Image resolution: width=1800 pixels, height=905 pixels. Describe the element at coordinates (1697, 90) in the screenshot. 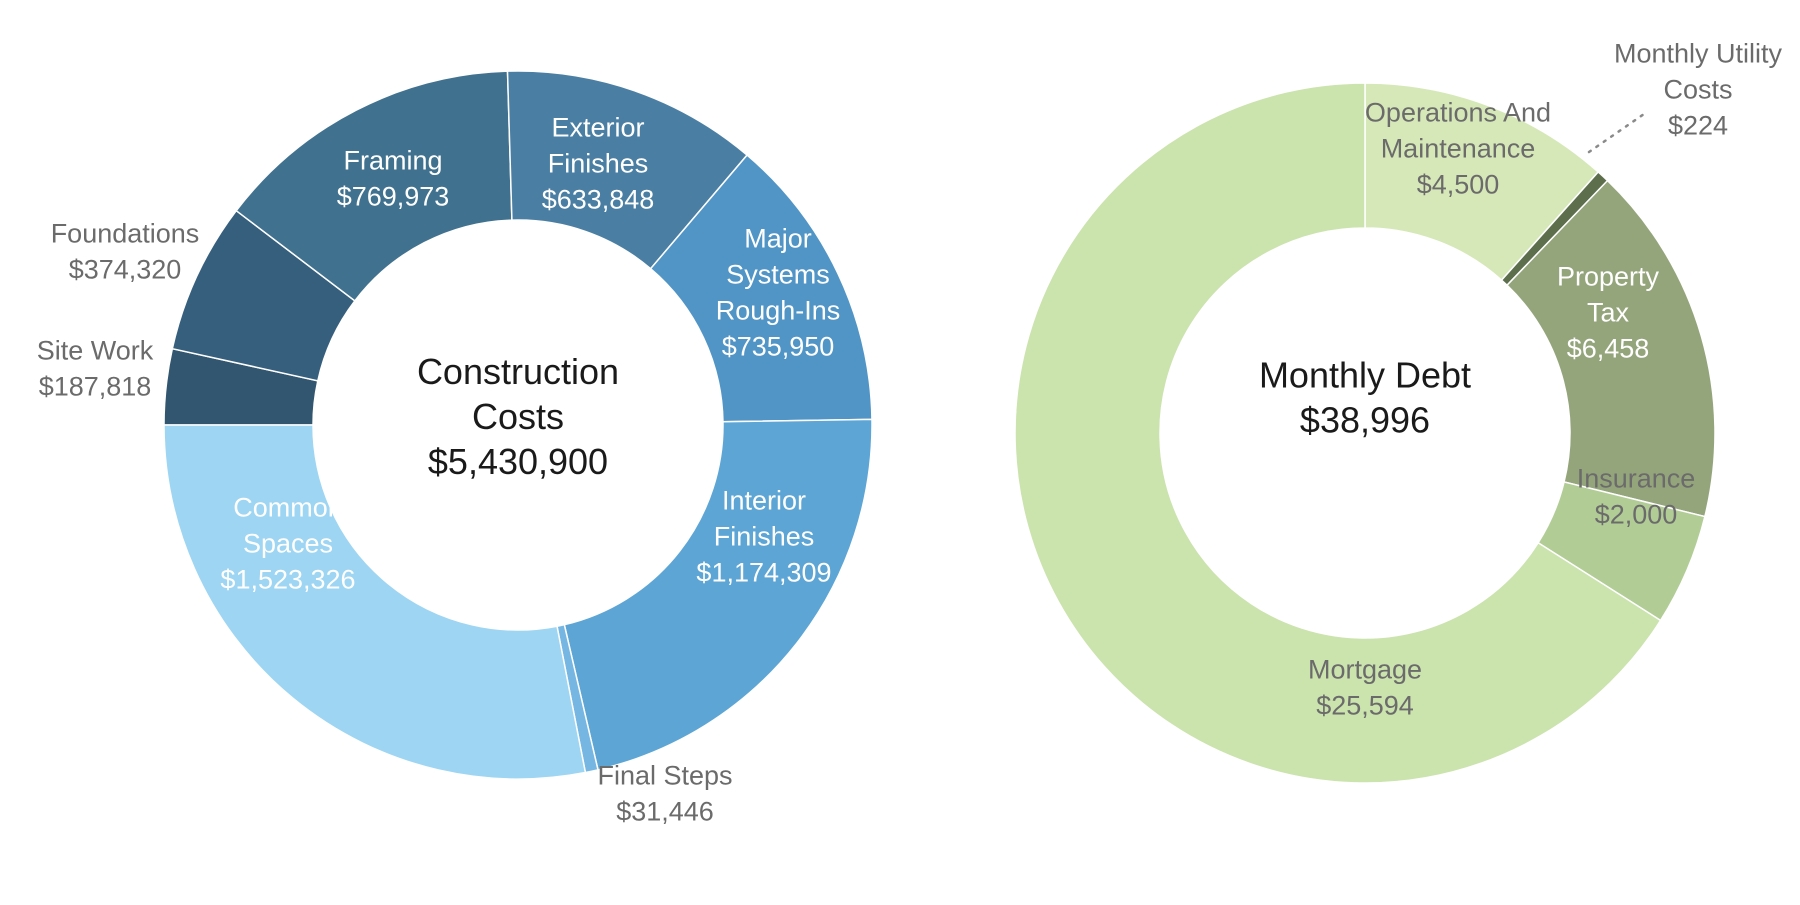

I see `slice-label-monthly-utility-costs-line-2: Costs` at that location.